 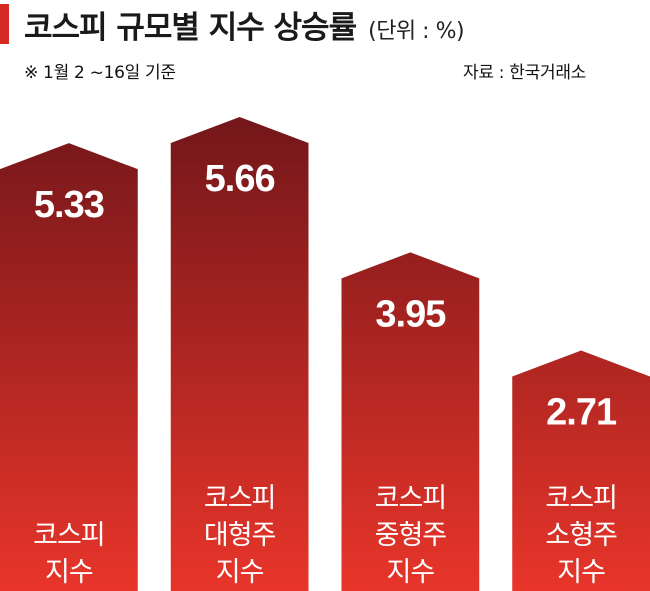 What do you see at coordinates (411, 535) in the screenshot?
I see `category-label: 중형주` at bounding box center [411, 535].